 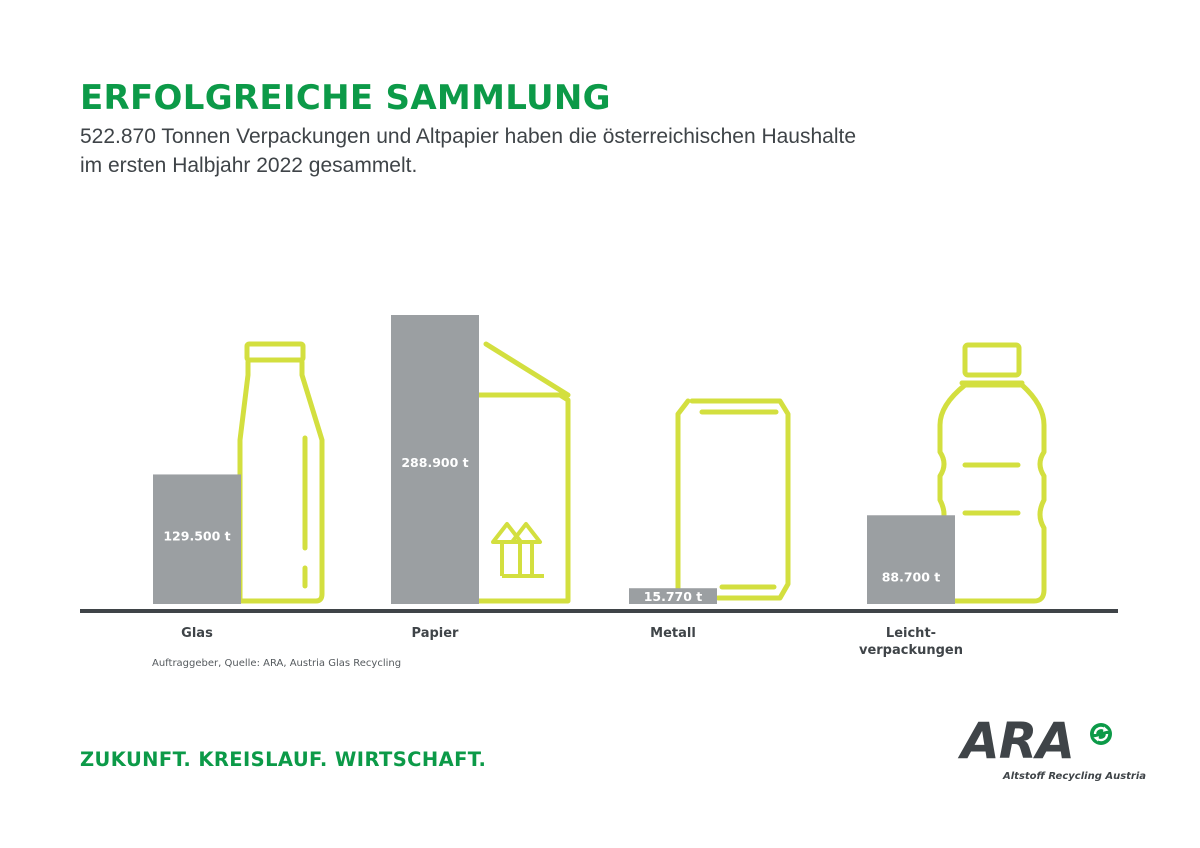 I want to click on recycling-arrows-icon, so click(x=1101, y=734).